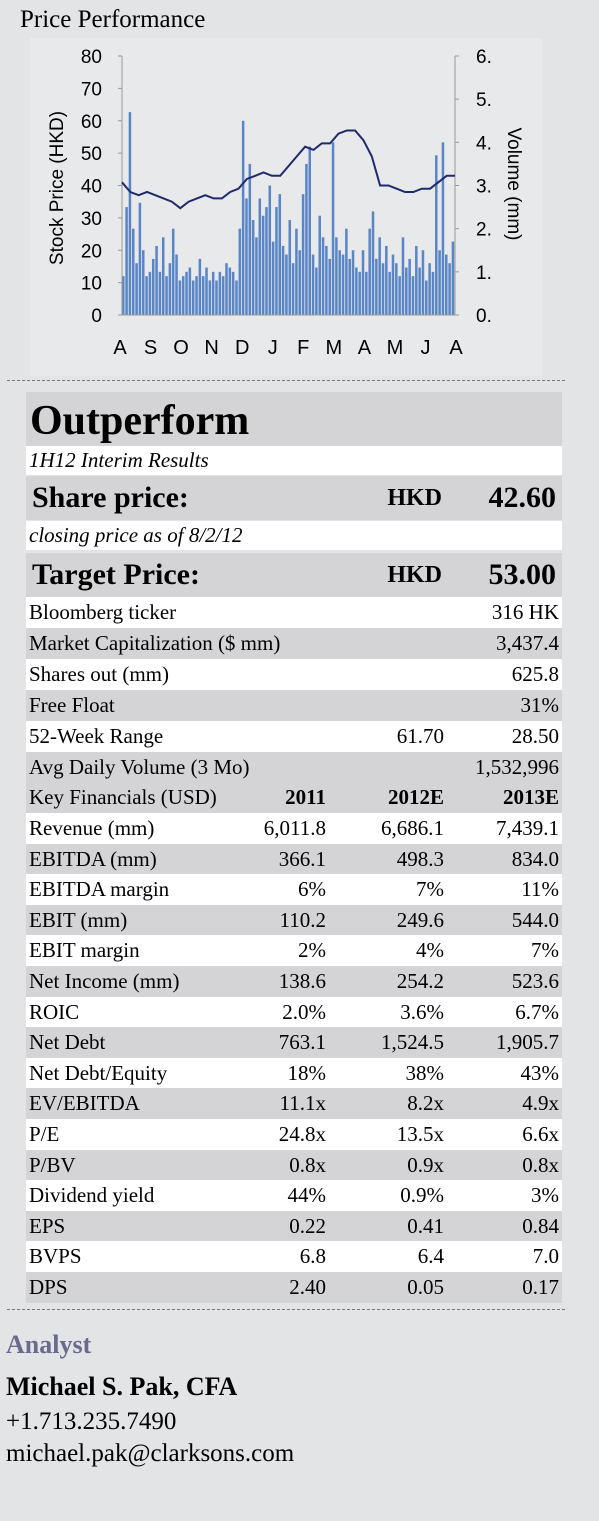 The width and height of the screenshot is (599, 1521). I want to click on financials-row-c3: 7.0, so click(545, 1256).